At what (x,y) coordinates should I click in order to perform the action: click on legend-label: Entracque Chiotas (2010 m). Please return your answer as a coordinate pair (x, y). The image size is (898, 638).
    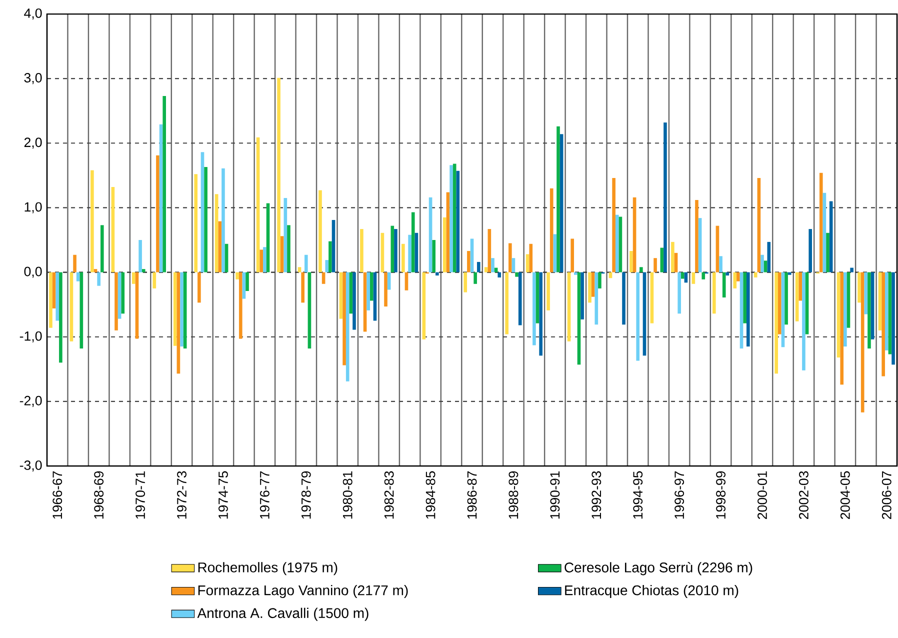
    Looking at the image, I should click on (651, 591).